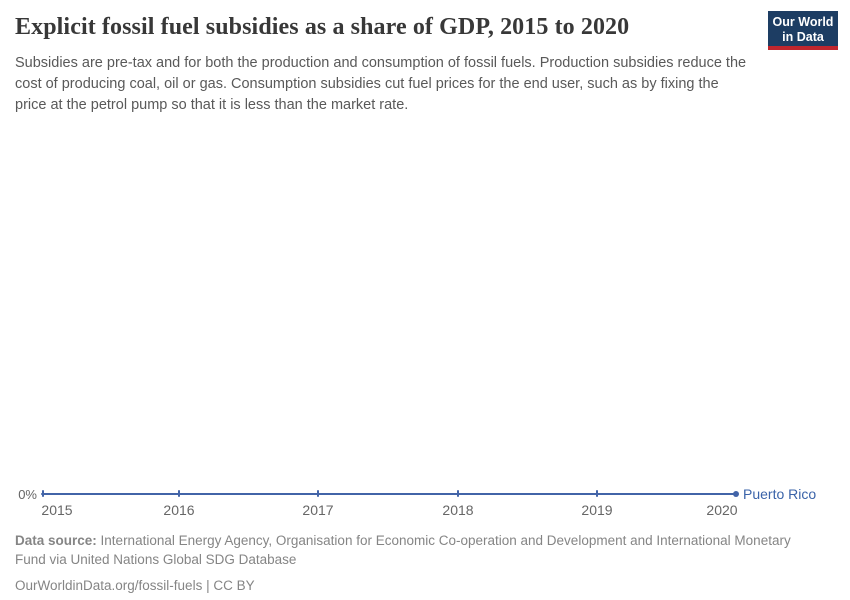  Describe the element at coordinates (458, 493) in the screenshot. I see `data-point-marker-2018` at that location.